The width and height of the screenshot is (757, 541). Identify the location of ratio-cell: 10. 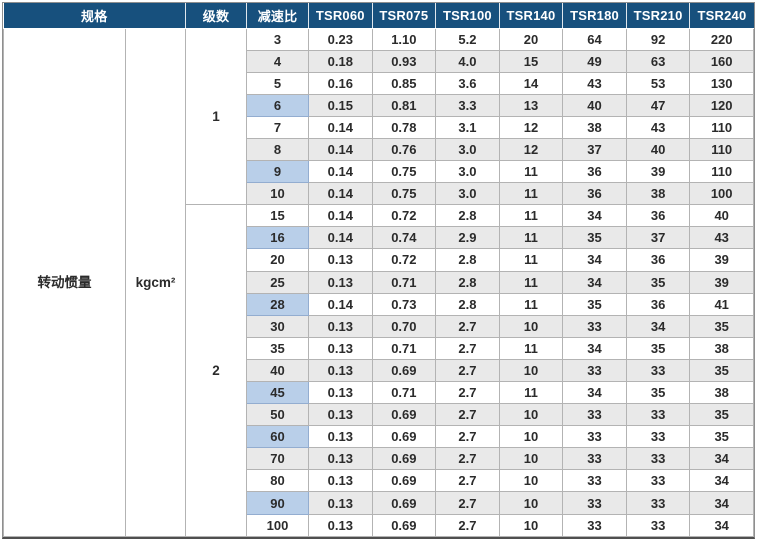
(277, 194).